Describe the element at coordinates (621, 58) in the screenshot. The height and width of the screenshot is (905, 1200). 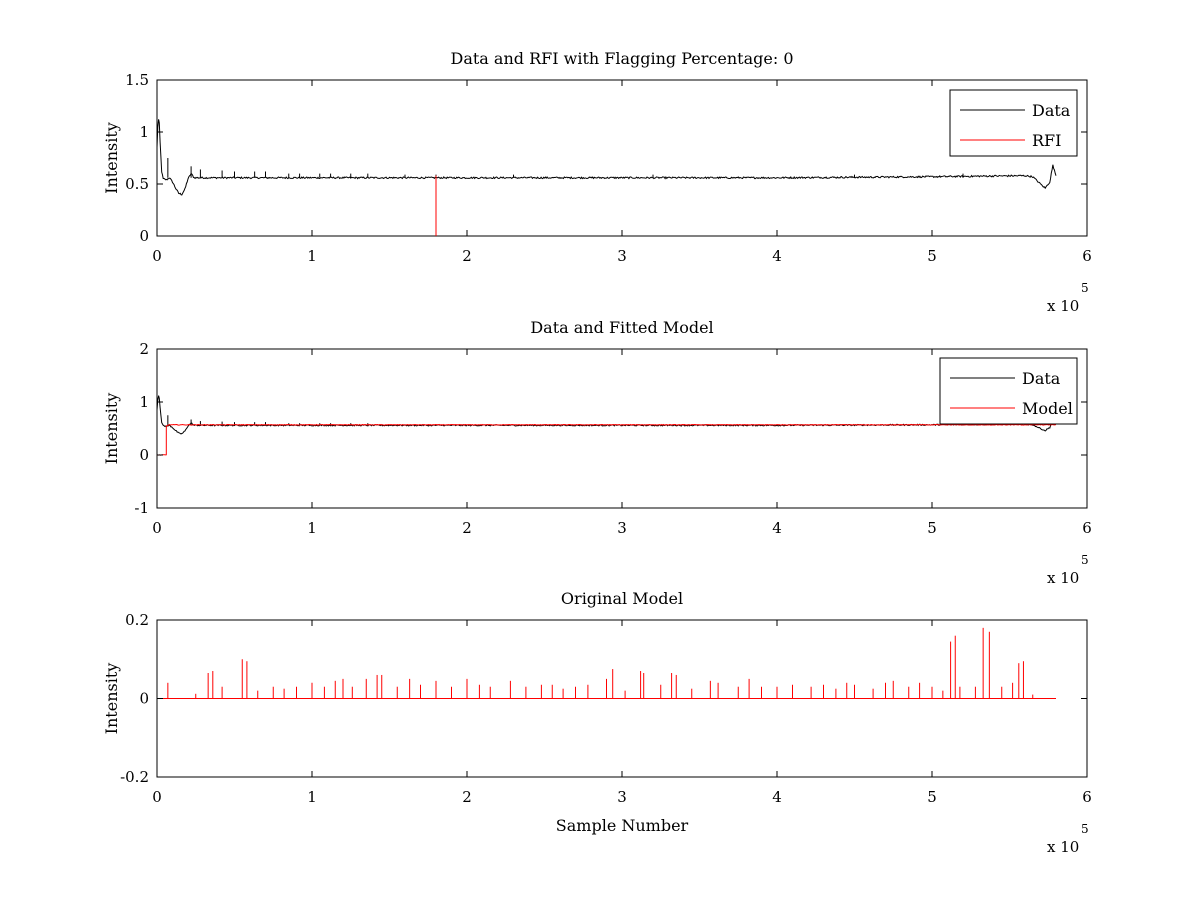
I see `chart-title: Data and RFI with Flagging Percentage: 0` at that location.